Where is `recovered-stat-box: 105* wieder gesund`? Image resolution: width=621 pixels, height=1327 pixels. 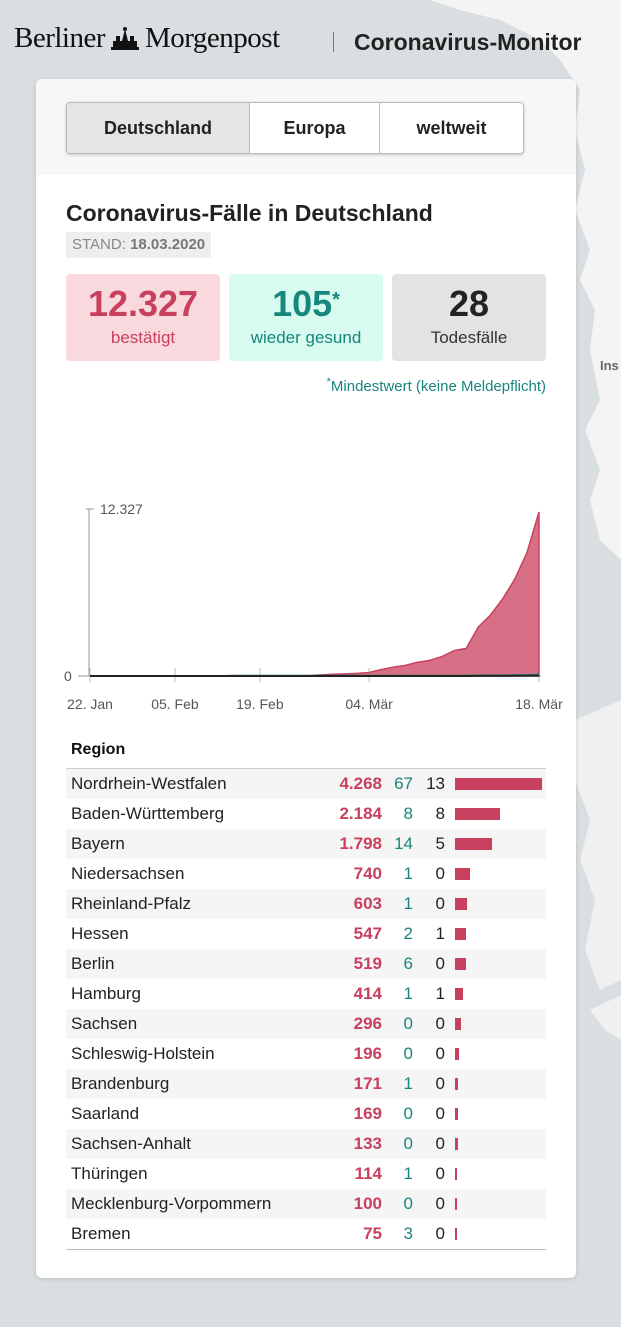 recovered-stat-box: 105* wieder gesund is located at coordinates (306, 317).